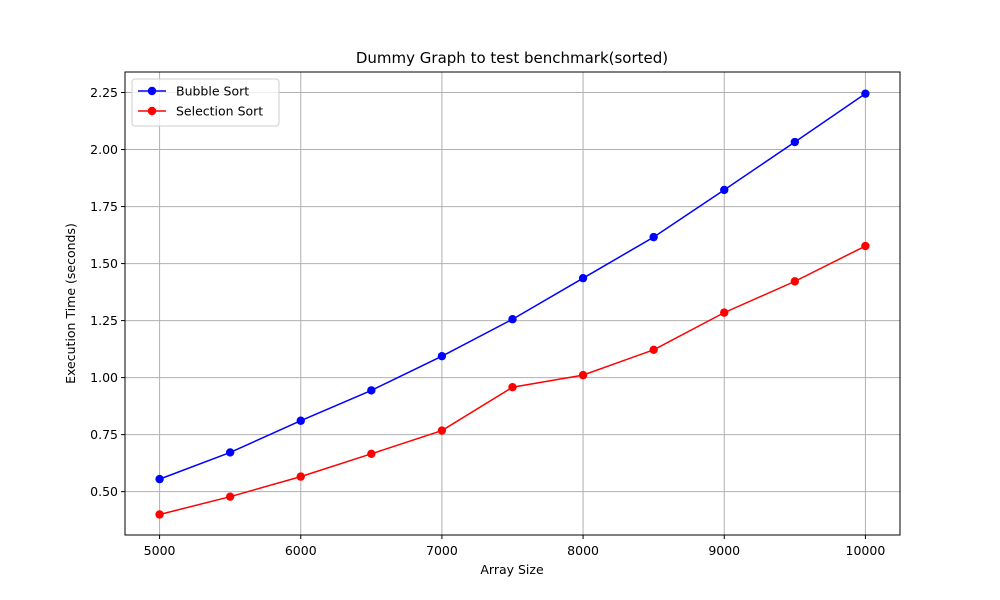  Describe the element at coordinates (515, 546) in the screenshot. I see `x-axis-ticks: 5000 6000 7000 8000 9000 10000` at that location.